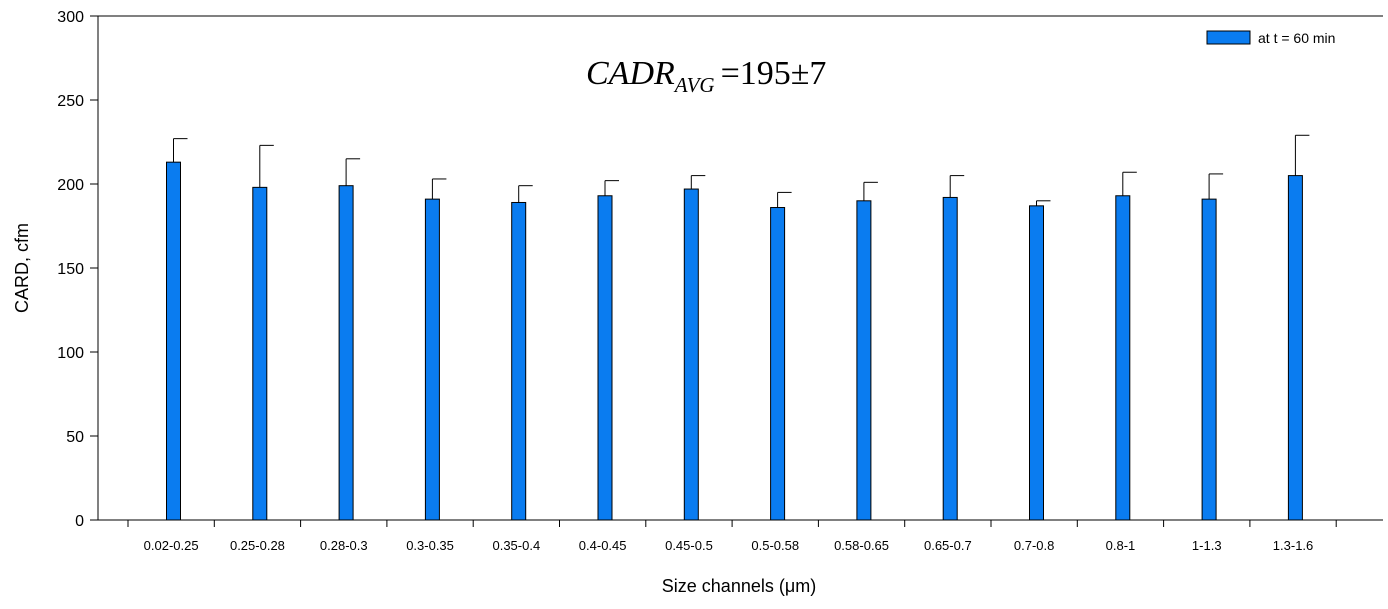 The width and height of the screenshot is (1388, 609). Describe the element at coordinates (694, 85) in the screenshot. I see `formula-subscript: AVG` at that location.